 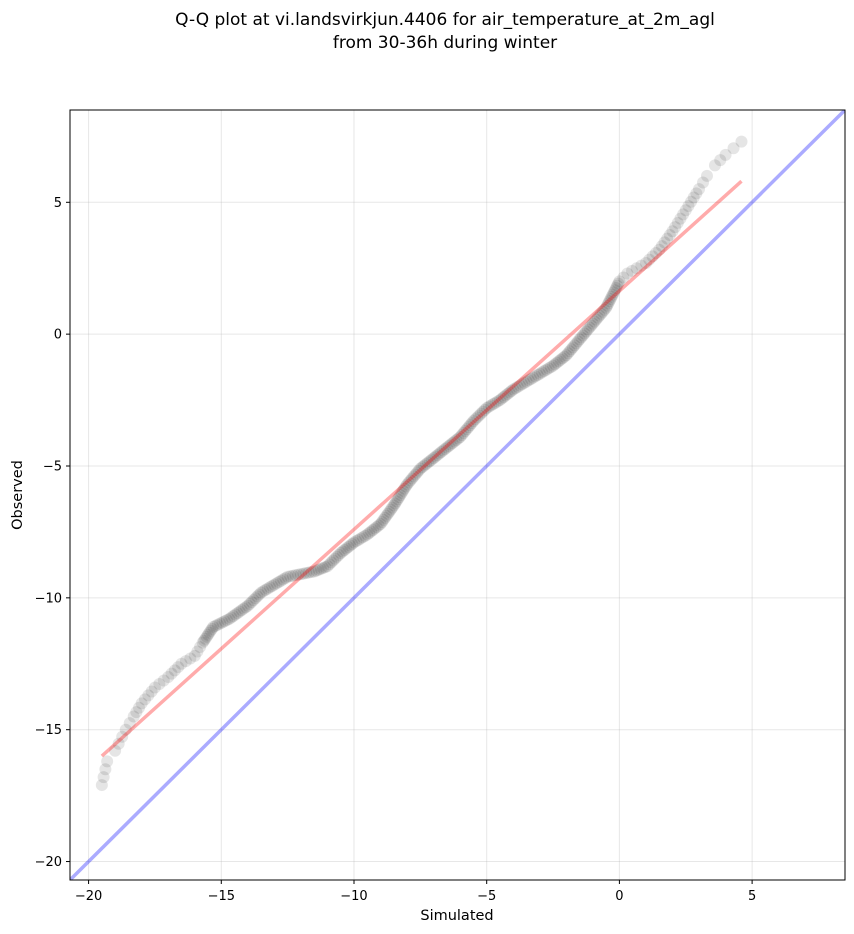 What do you see at coordinates (486, 896) in the screenshot?
I see `x-tick-label: −5` at bounding box center [486, 896].